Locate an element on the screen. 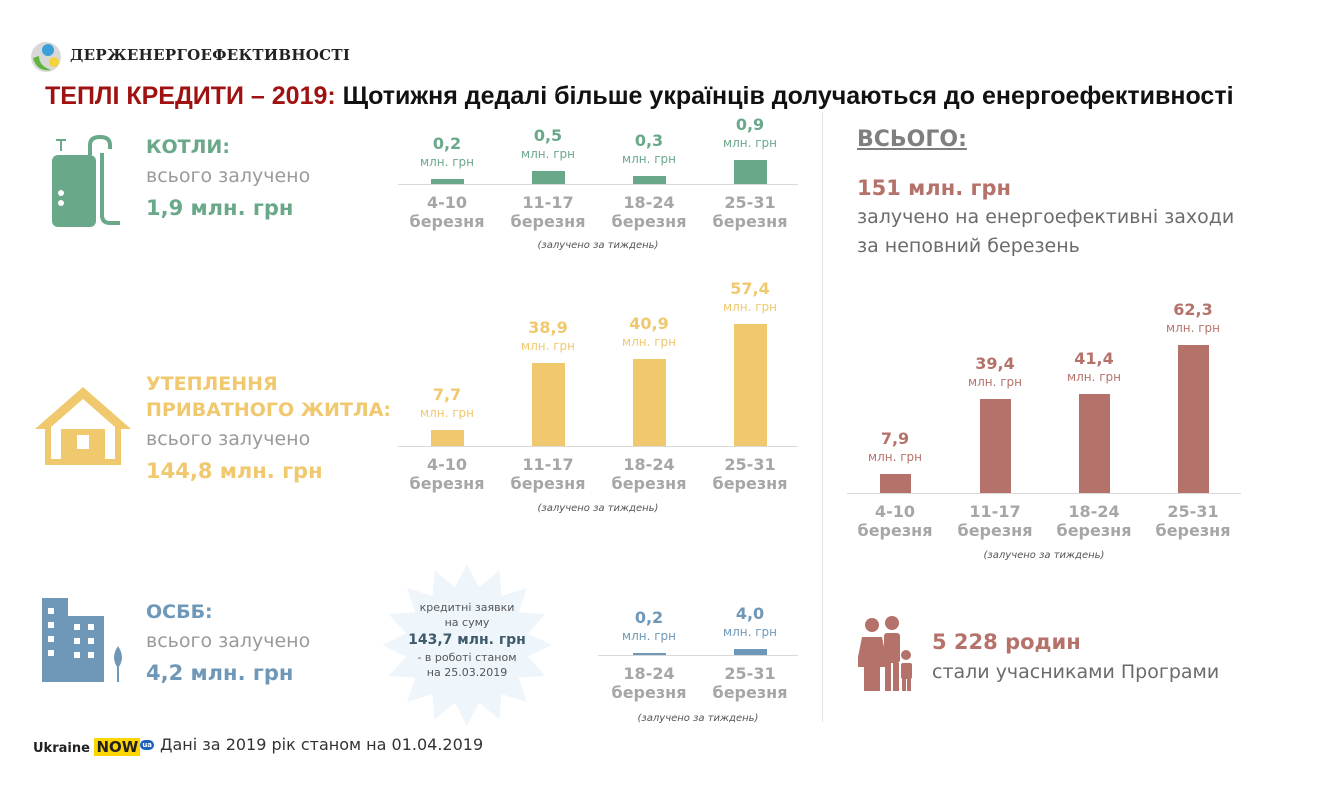 The height and width of the screenshot is (800, 1330). total-value-label: 41,4 is located at coordinates (1094, 359).